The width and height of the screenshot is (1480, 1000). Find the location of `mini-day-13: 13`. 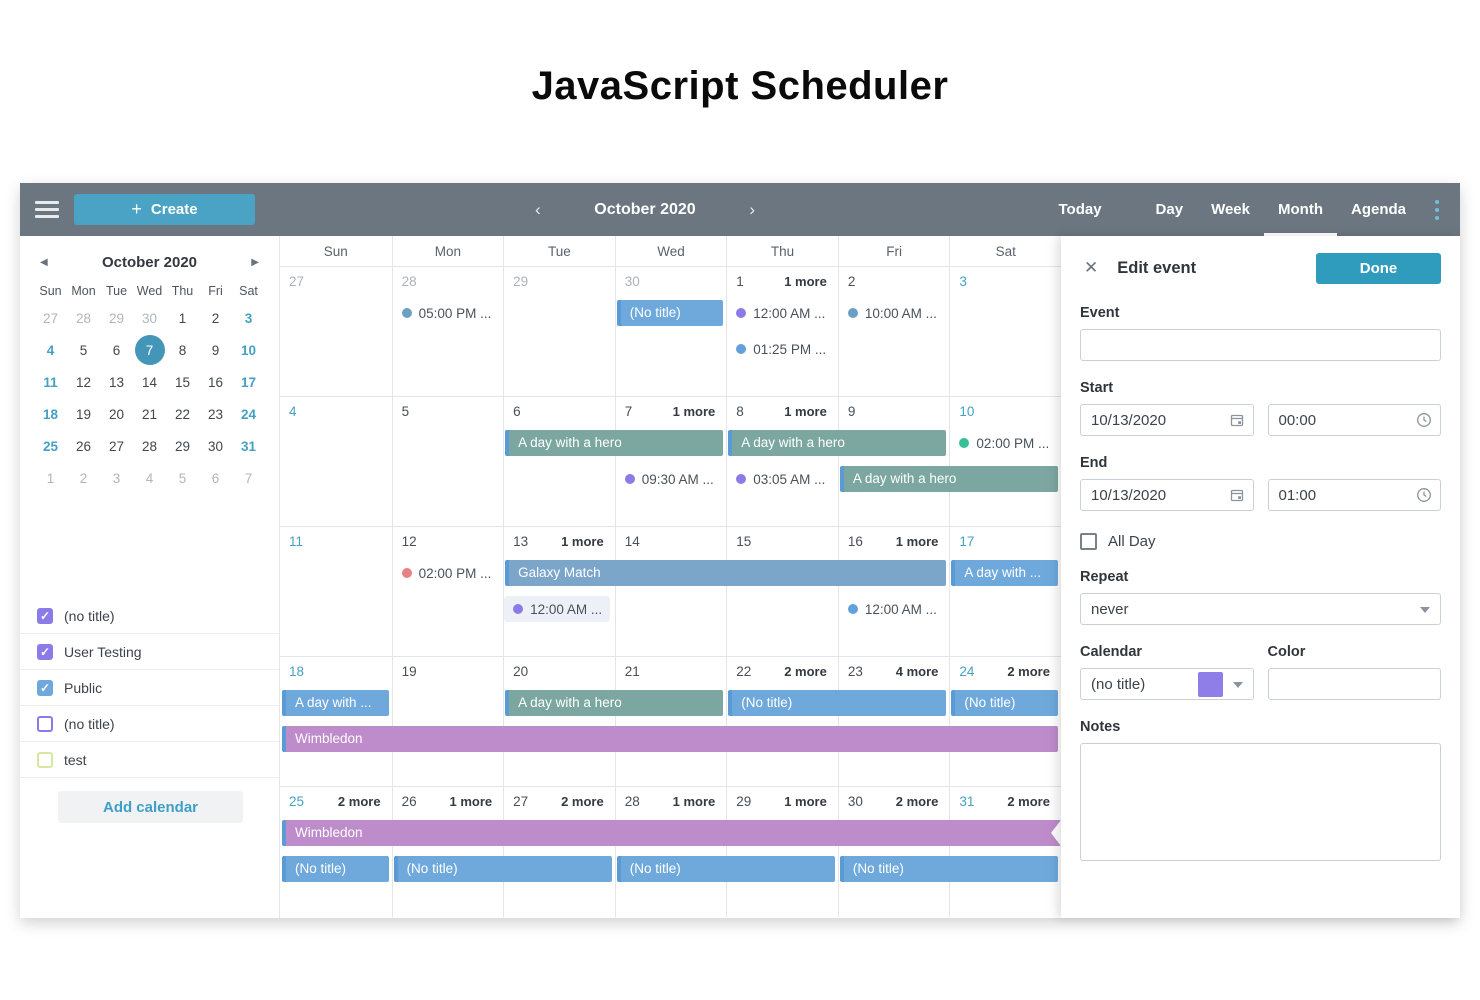

mini-day-13: 13 is located at coordinates (116, 382).